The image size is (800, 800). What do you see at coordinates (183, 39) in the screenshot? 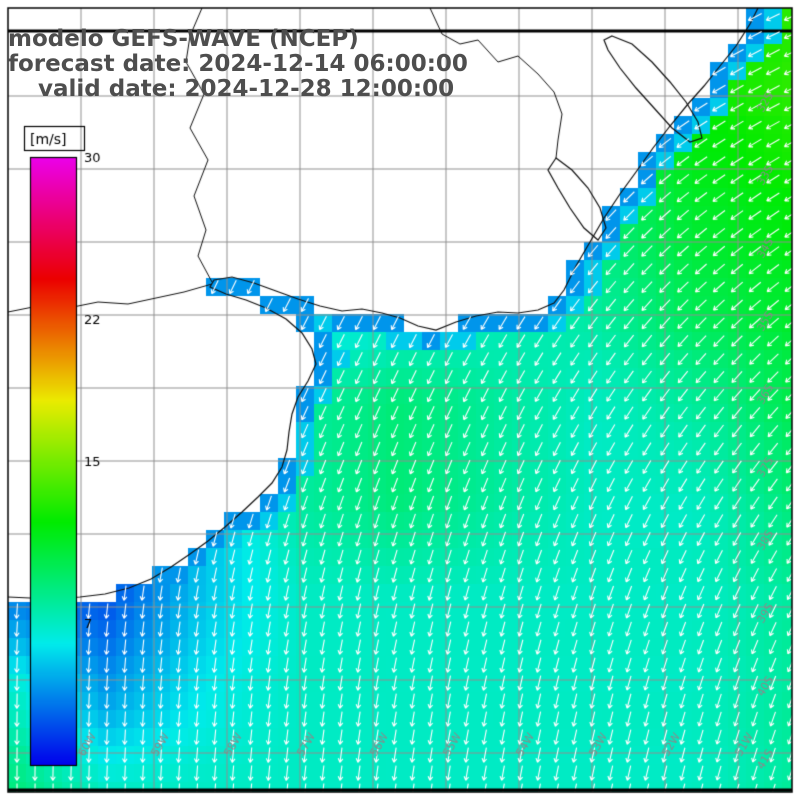
I see `model-title: modelo GEFS-WAVE (NCEP)` at bounding box center [183, 39].